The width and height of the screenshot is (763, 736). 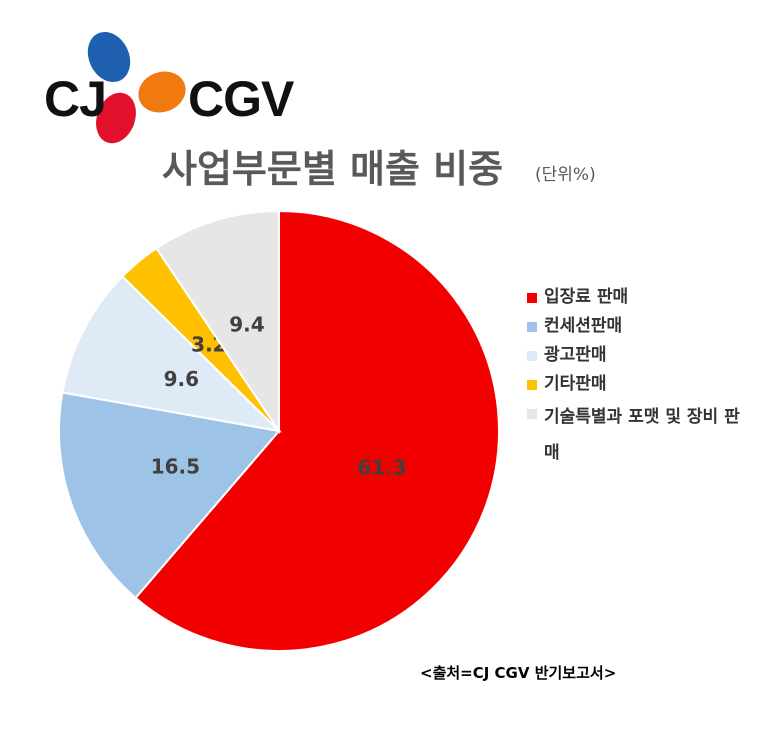 I want to click on logo-mark, so click(x=136, y=87).